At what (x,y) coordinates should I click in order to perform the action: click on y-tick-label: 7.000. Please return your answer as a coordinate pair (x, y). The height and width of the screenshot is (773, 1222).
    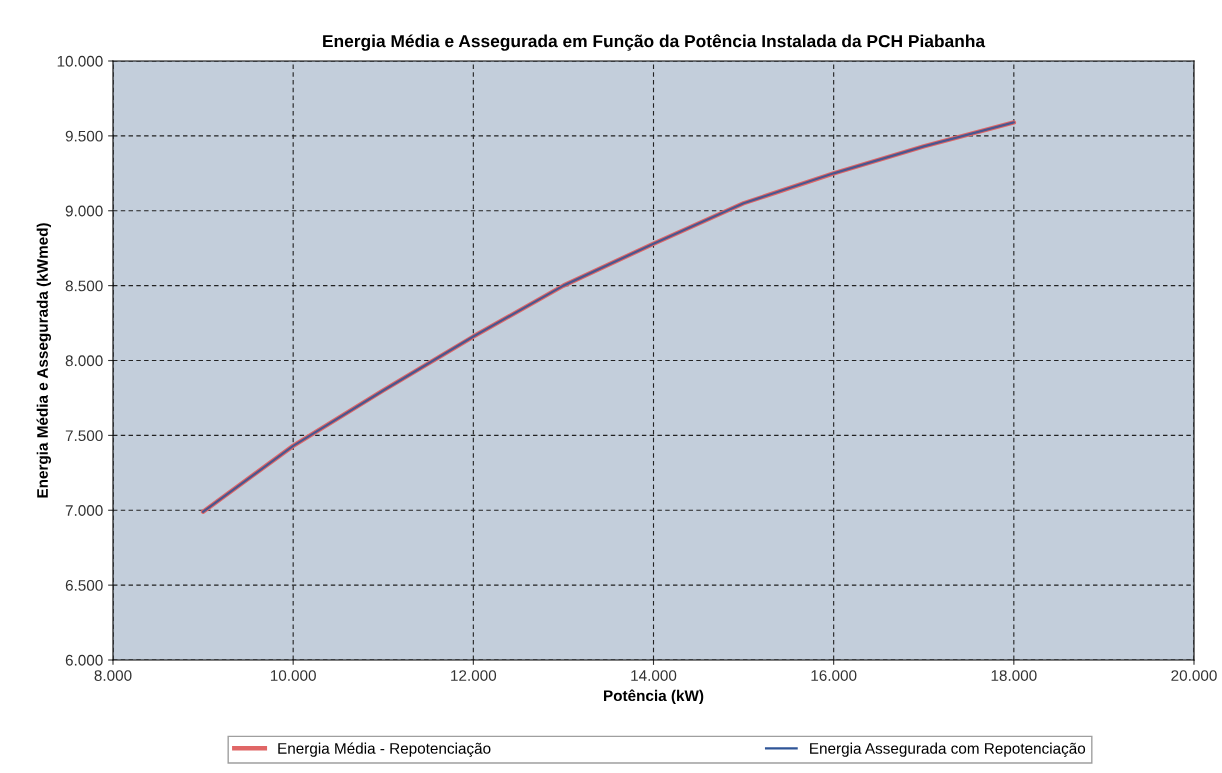
    Looking at the image, I should click on (84, 510).